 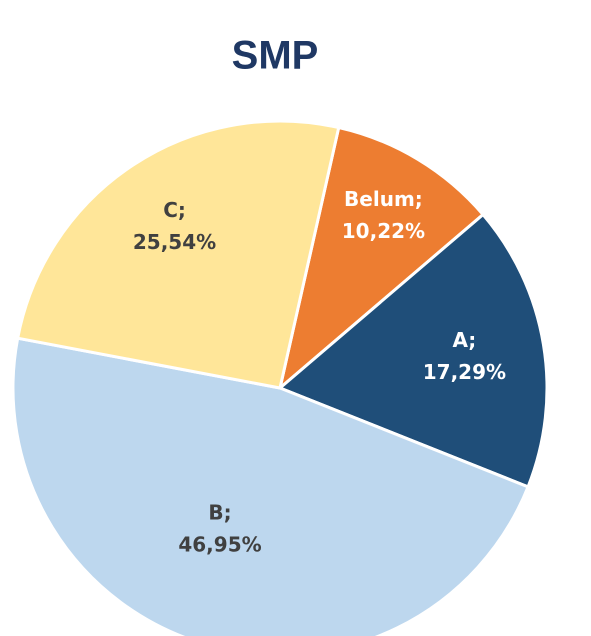 I want to click on slice-value-label: 10,22%, so click(x=383, y=231).